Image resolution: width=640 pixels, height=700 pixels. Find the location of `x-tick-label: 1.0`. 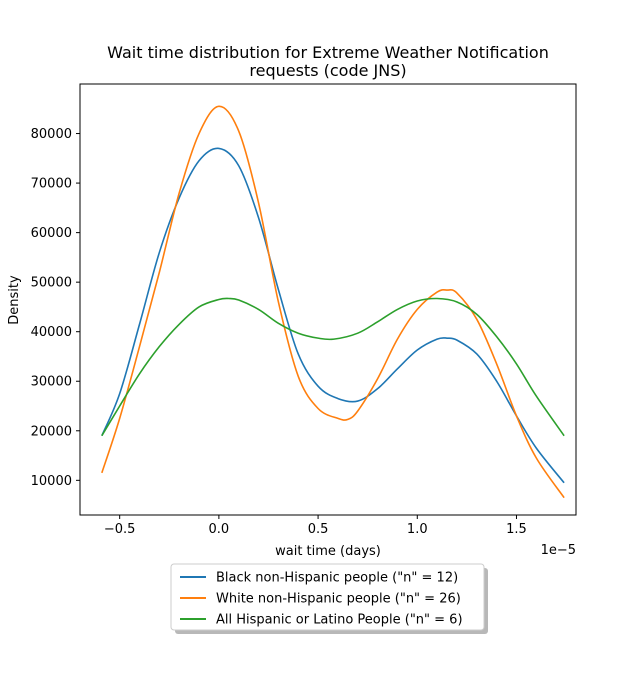

x-tick-label: 1.0 is located at coordinates (417, 529).